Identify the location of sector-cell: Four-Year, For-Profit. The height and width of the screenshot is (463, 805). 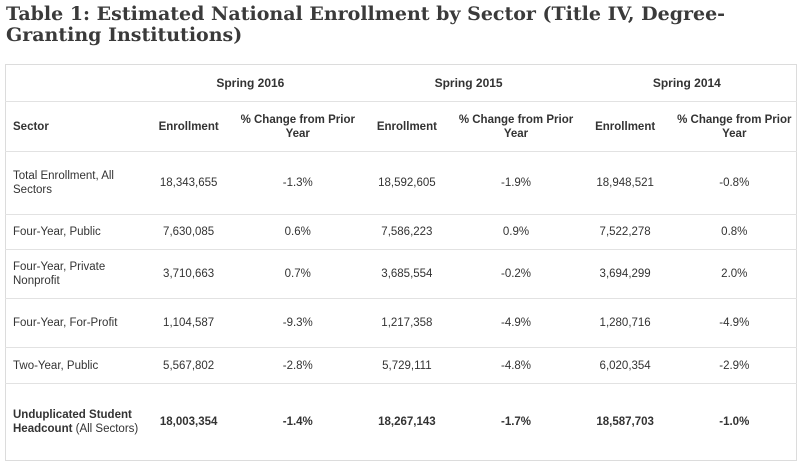
(73, 323).